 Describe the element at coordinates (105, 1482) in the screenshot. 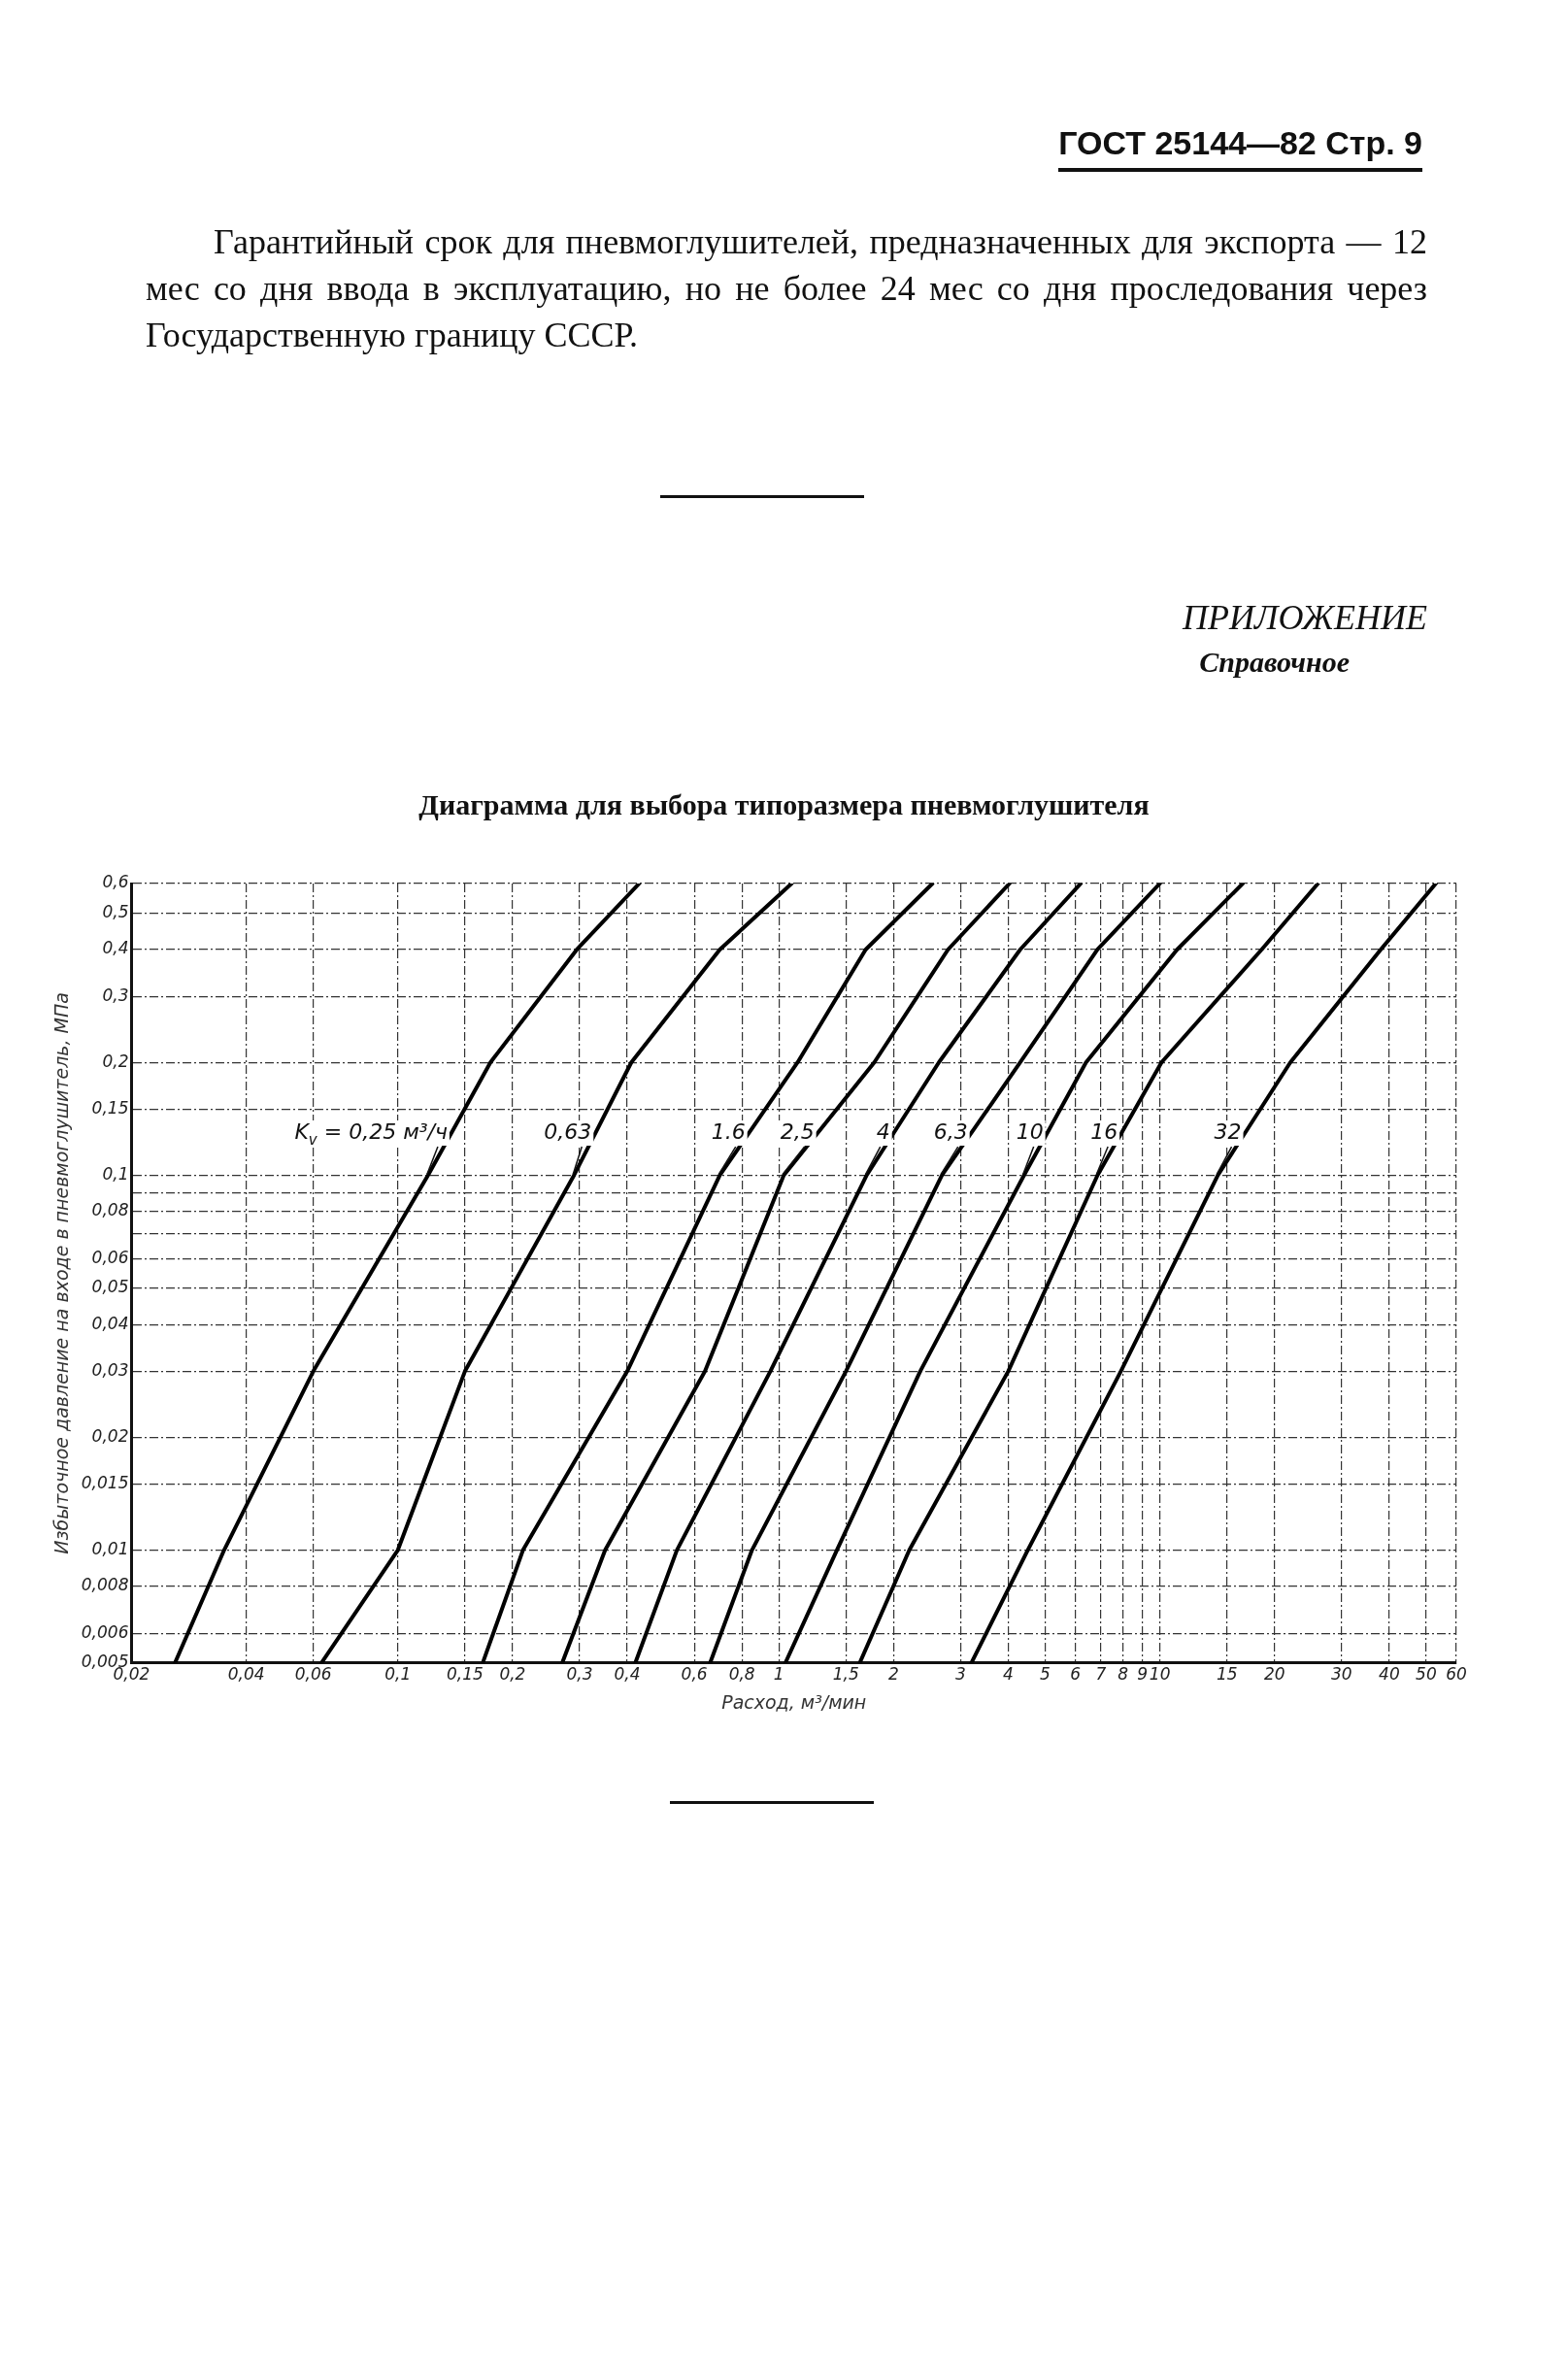

I see `y-tick-label: 0,015` at that location.